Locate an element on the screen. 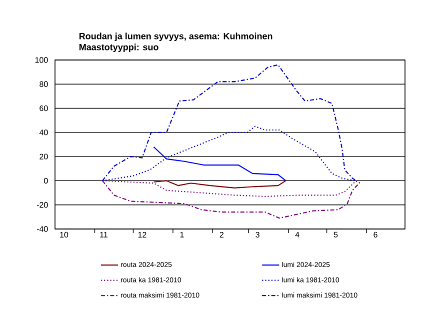  y-tick-label: 100 is located at coordinates (41, 60).